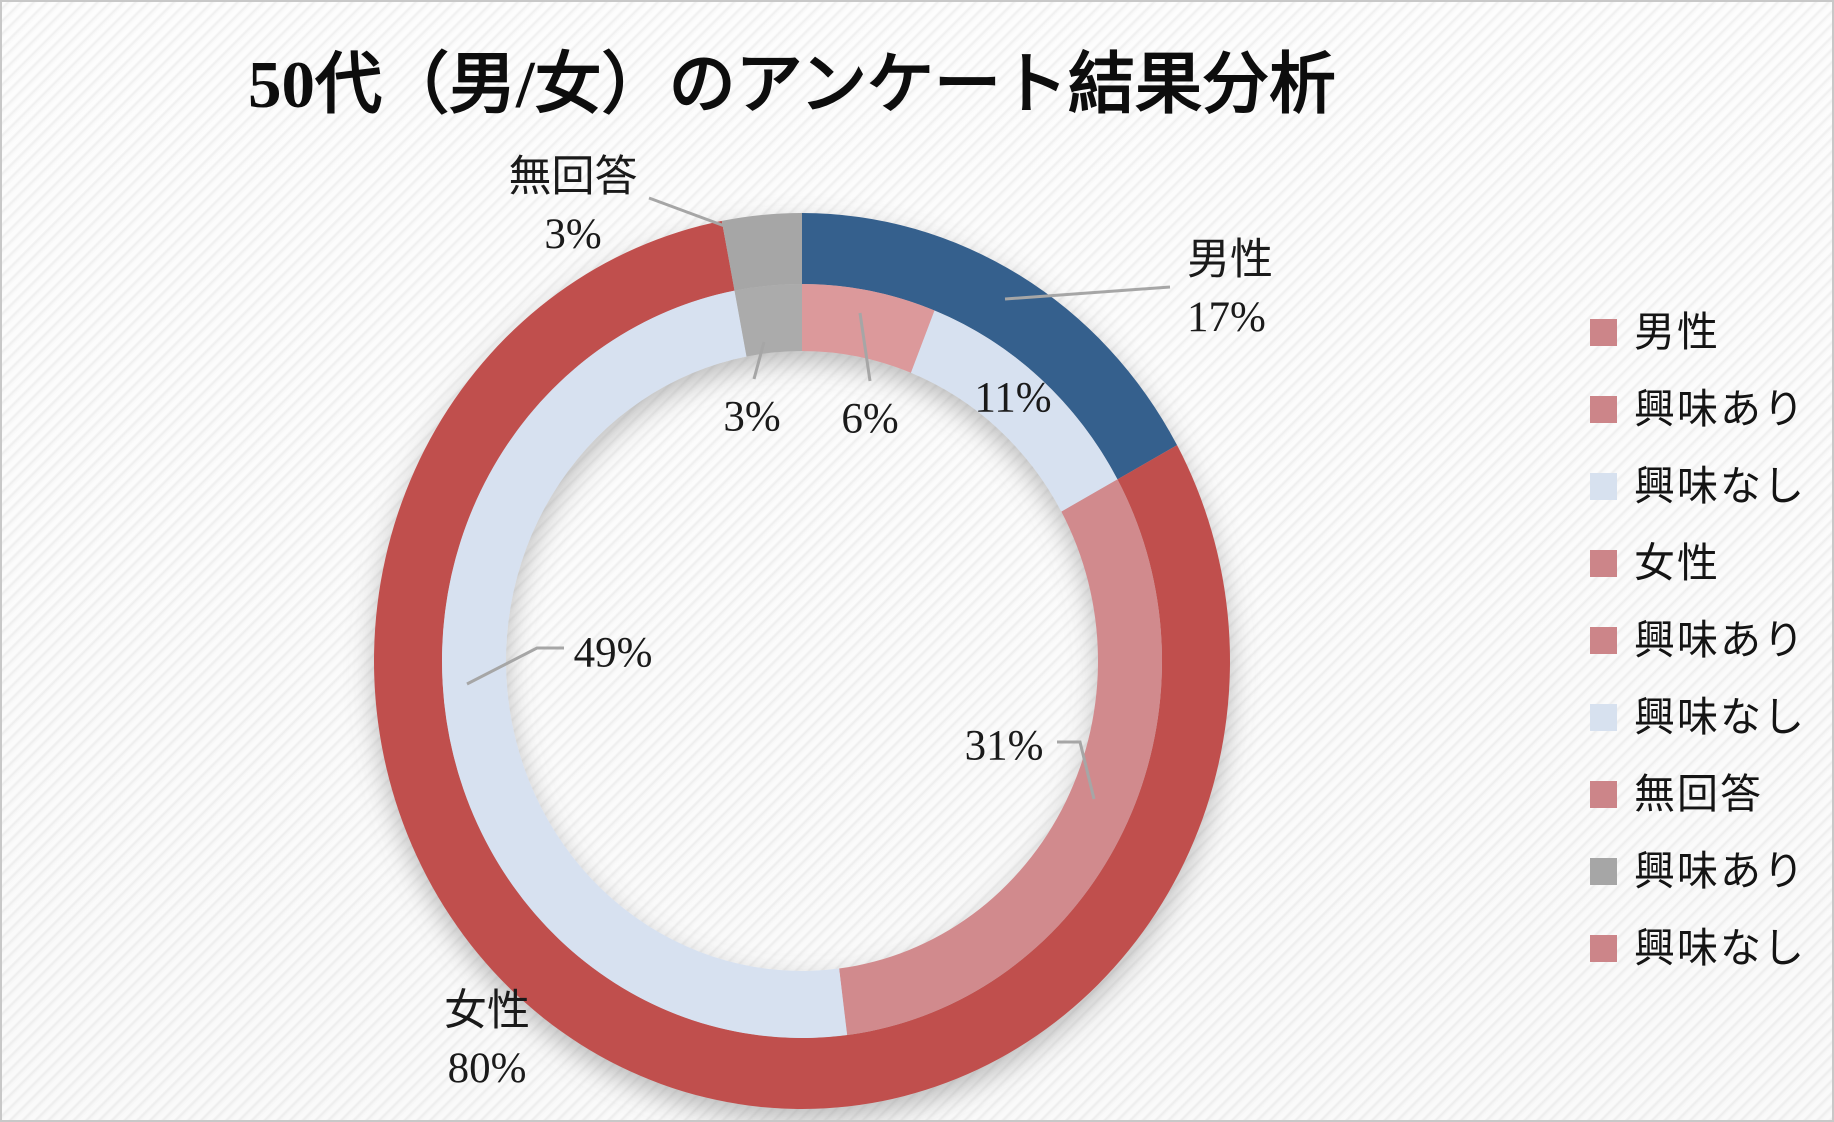  What do you see at coordinates (1677, 562) in the screenshot?
I see `legend-label: 女性` at bounding box center [1677, 562].